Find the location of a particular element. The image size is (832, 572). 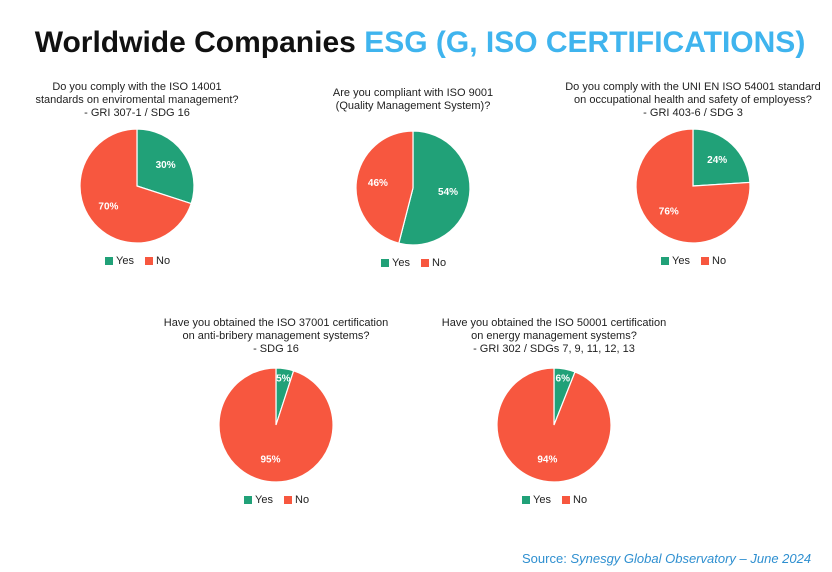

value-label: 46% is located at coordinates (378, 183).